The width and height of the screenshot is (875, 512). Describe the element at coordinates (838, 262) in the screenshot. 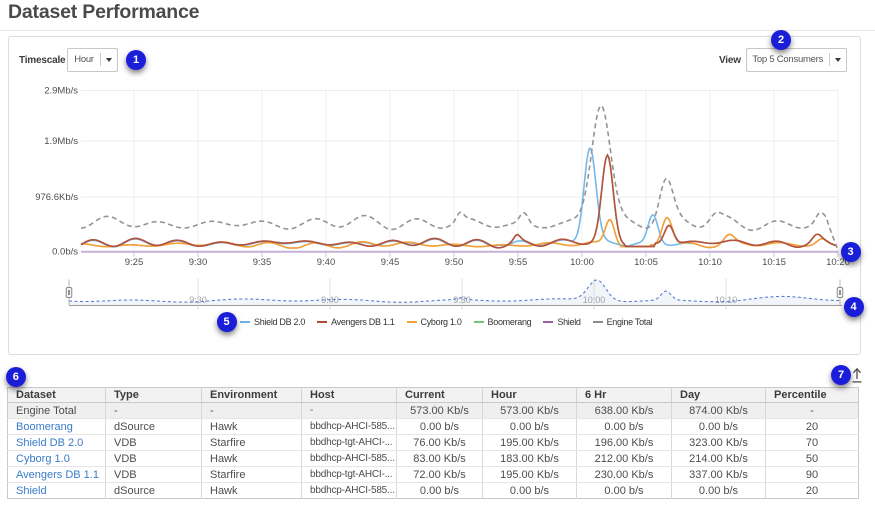

I see `svg-text: 10:20` at that location.